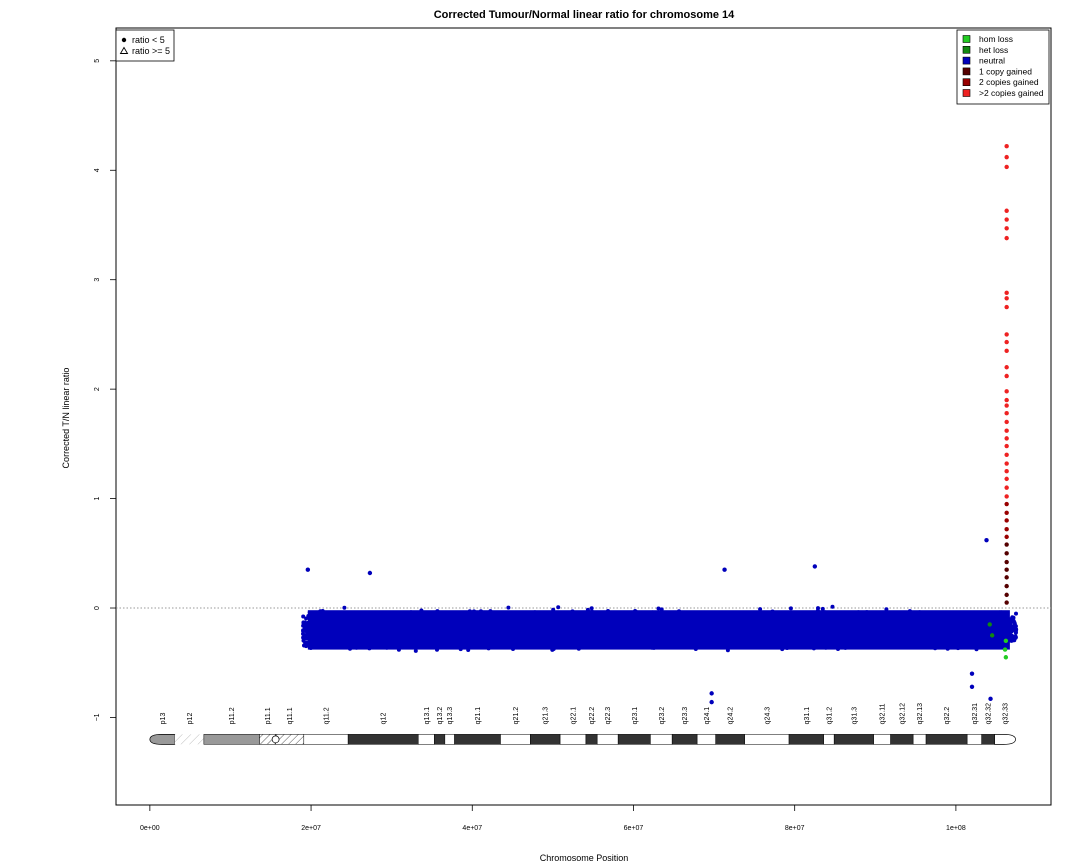 The height and width of the screenshot is (864, 1080). What do you see at coordinates (66, 418) in the screenshot?
I see `y-axis-label: Corrected T/N linear ratio` at bounding box center [66, 418].